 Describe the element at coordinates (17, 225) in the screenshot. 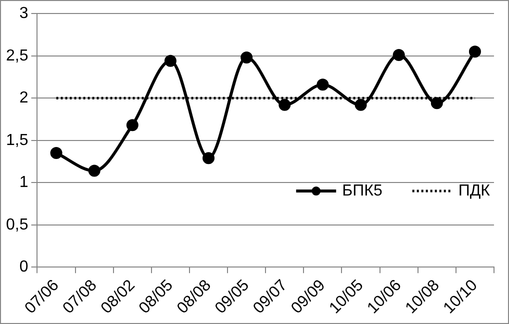

I see `y-tick-label: 0,5` at that location.